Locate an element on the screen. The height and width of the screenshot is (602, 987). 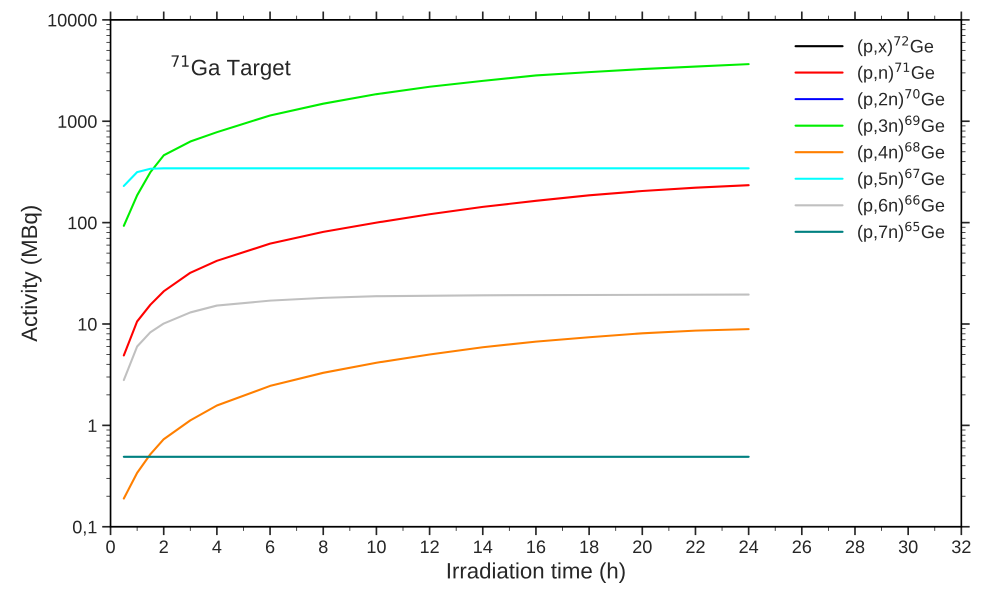
y-tick-label: 10 is located at coordinates (87, 324).